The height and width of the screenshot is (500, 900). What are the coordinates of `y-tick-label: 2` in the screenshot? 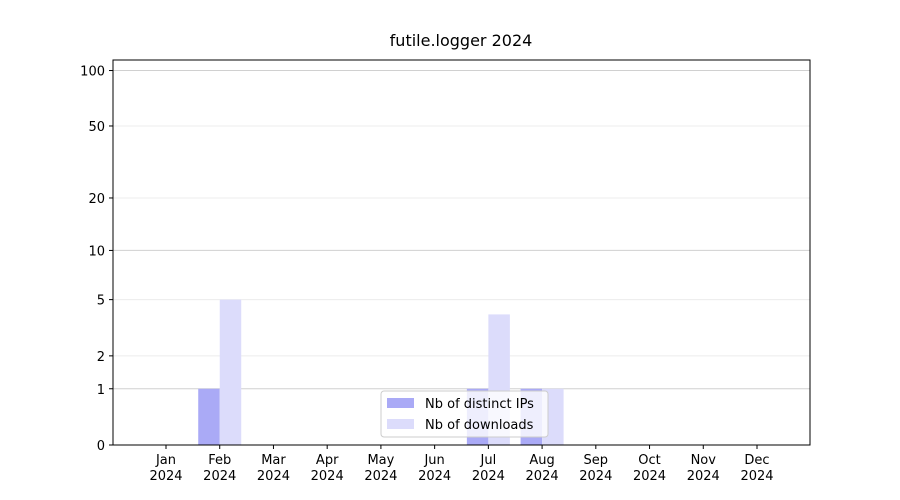 It's located at (101, 357).